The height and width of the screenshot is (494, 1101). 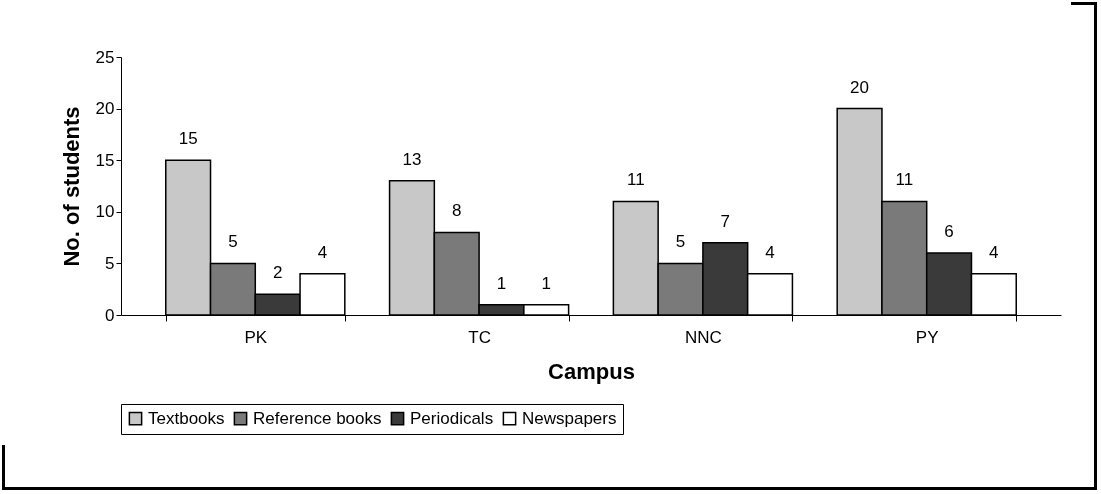 What do you see at coordinates (412, 159) in the screenshot?
I see `data-label: 13` at bounding box center [412, 159].